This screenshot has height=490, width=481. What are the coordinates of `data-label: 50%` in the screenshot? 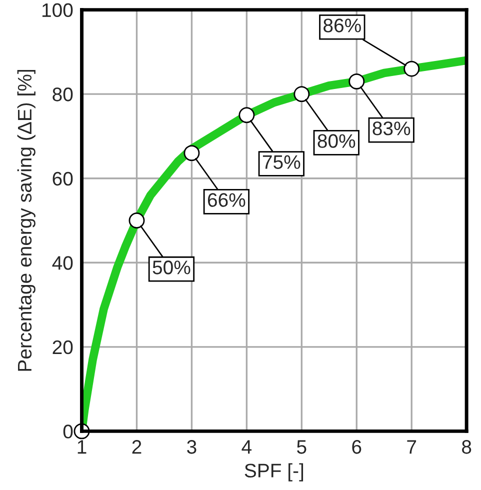 It's located at (171, 267).